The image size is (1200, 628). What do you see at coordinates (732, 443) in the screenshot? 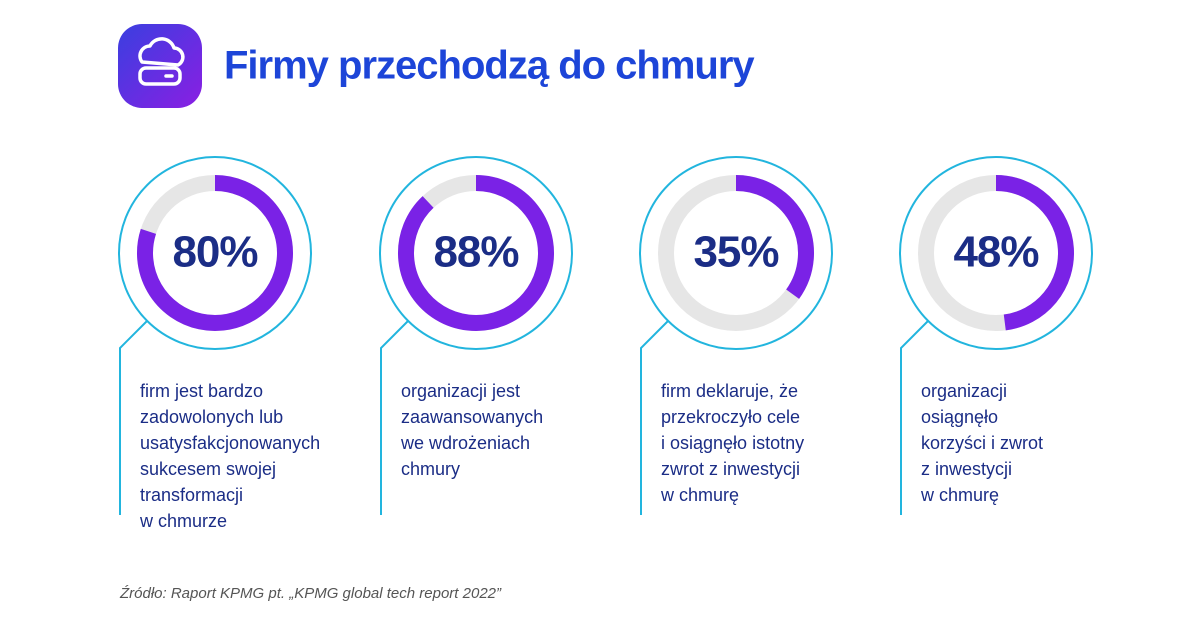
I see `description-line: i osiągnęło istotny` at bounding box center [732, 443].